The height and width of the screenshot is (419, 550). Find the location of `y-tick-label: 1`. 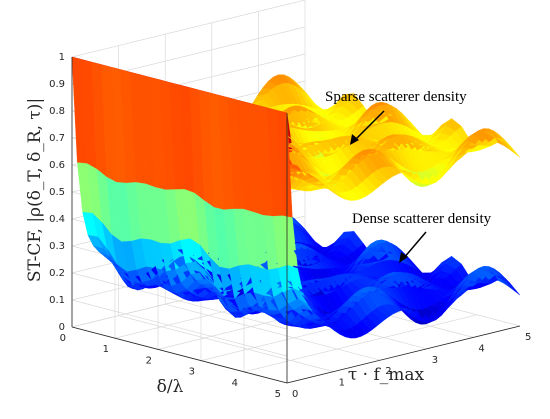

y-tick-label: 1 is located at coordinates (106, 349).